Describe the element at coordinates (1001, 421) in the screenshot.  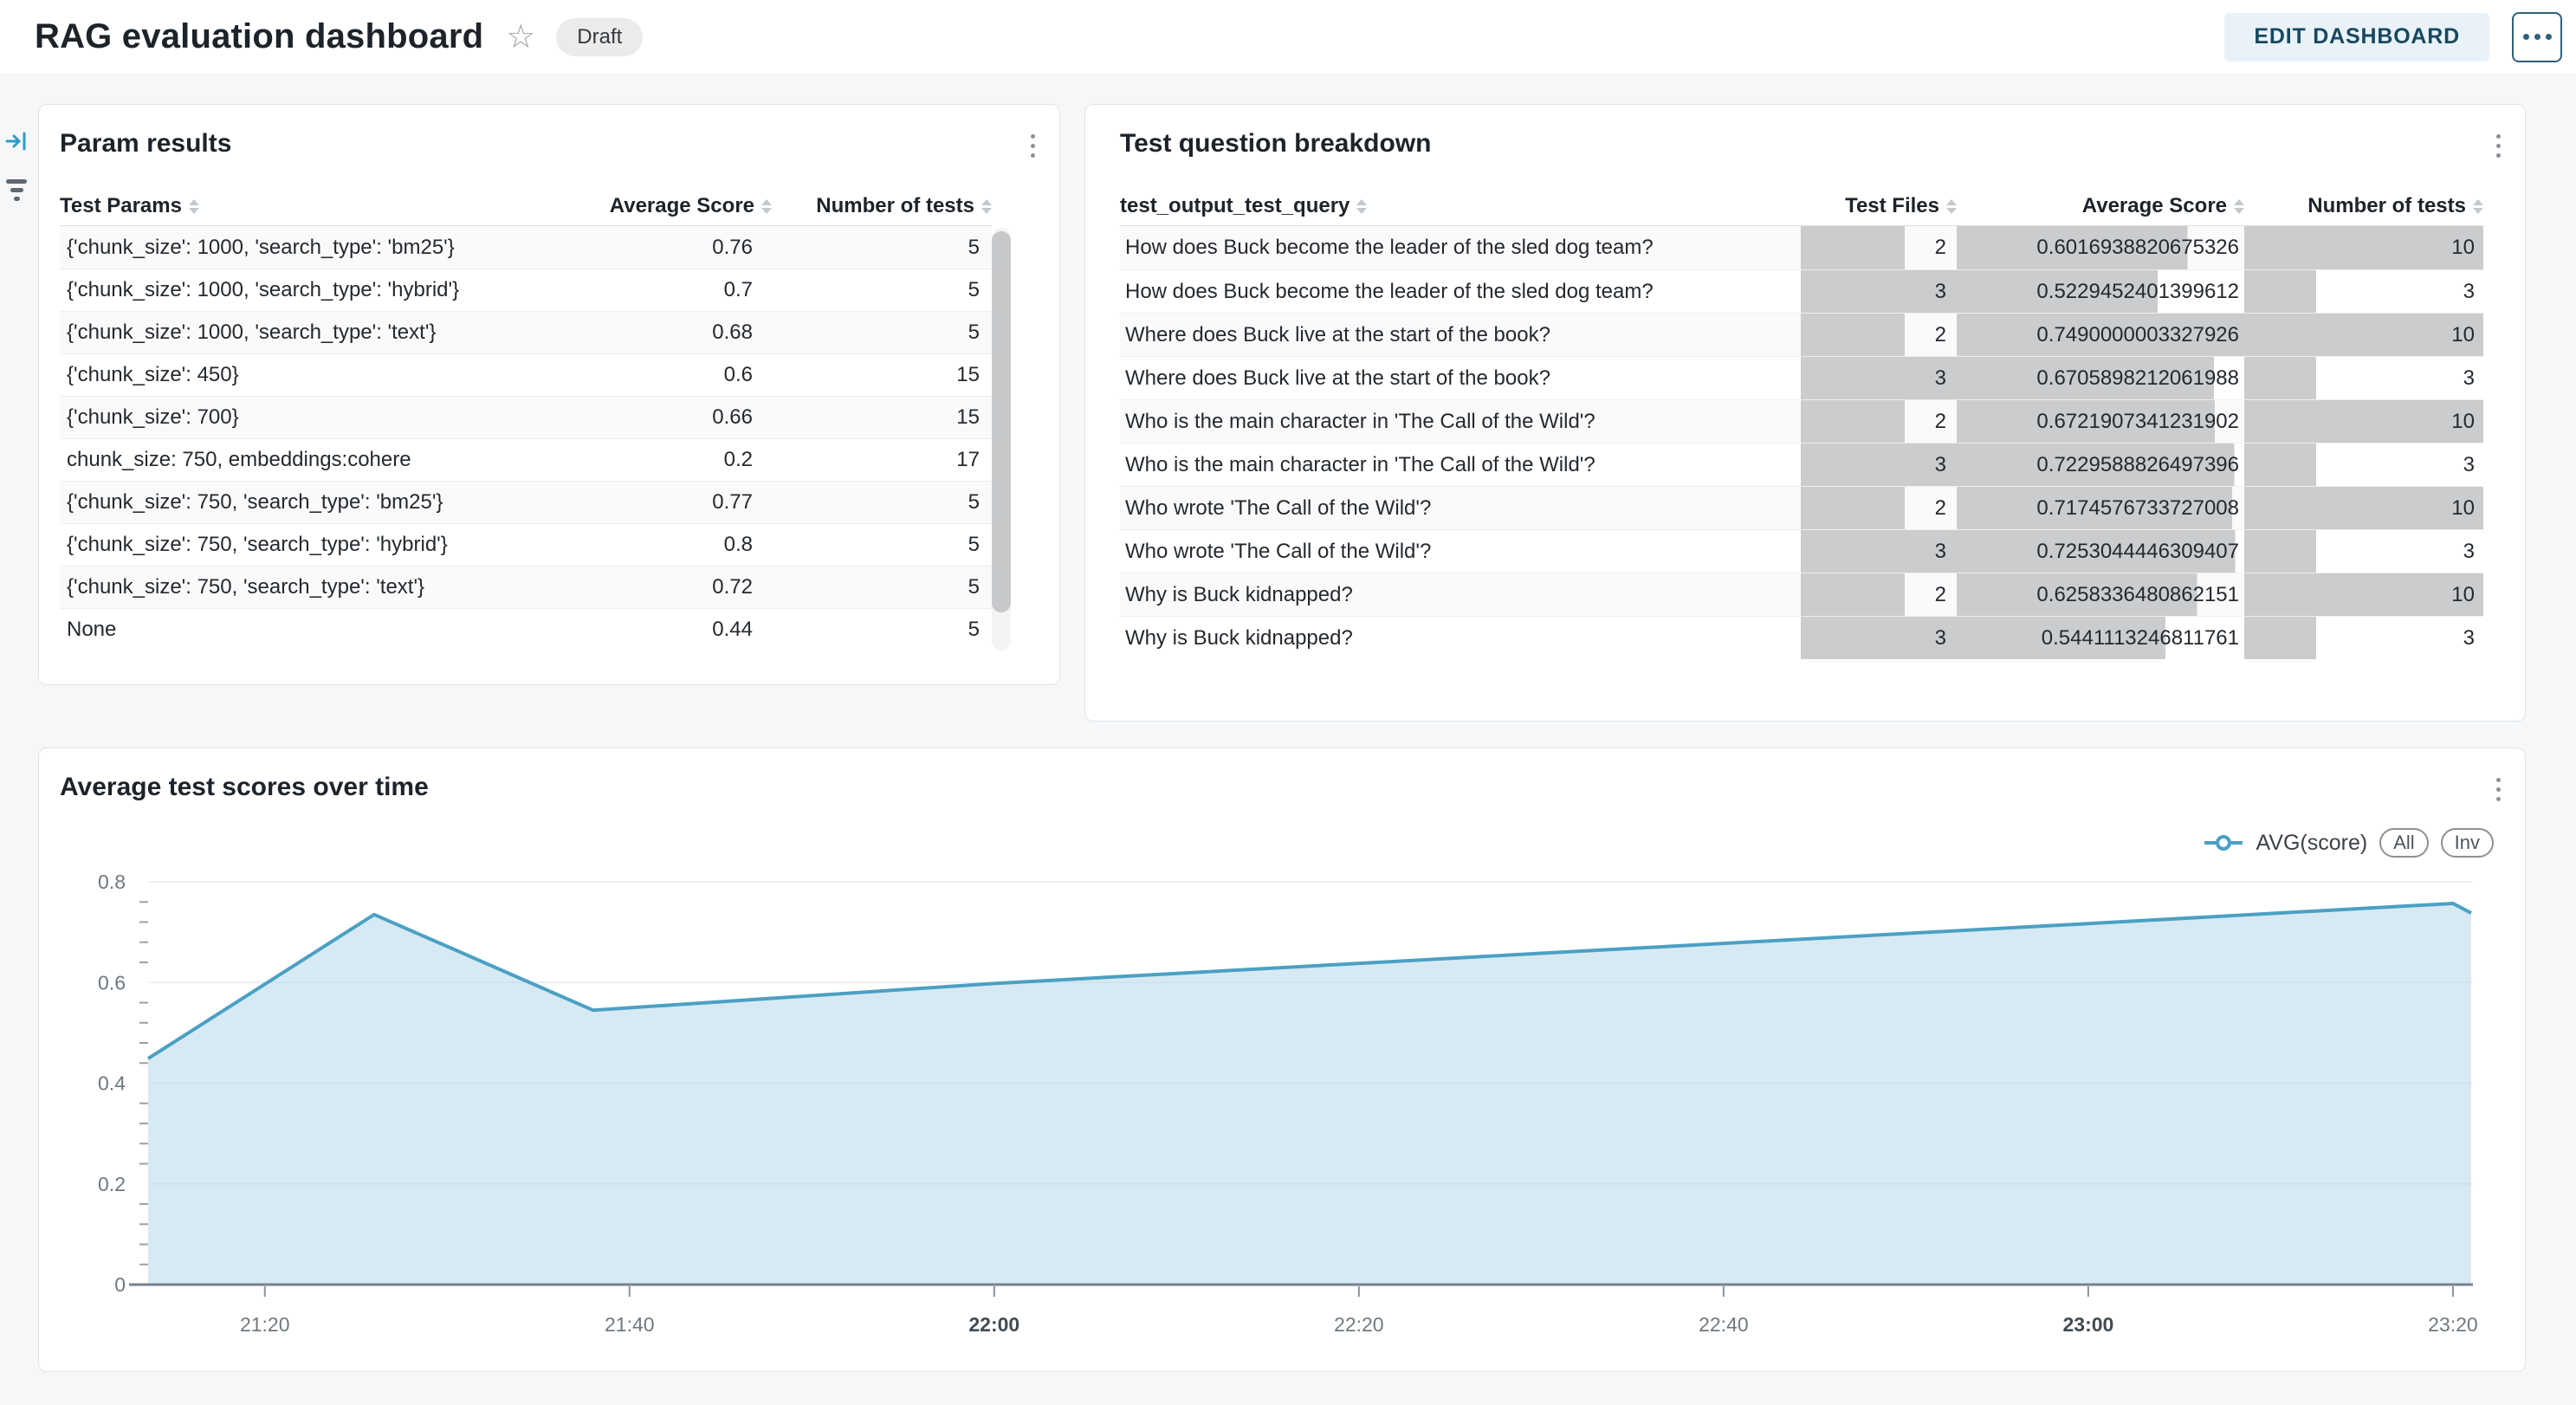
I see `scrollbar-thumb` at that location.